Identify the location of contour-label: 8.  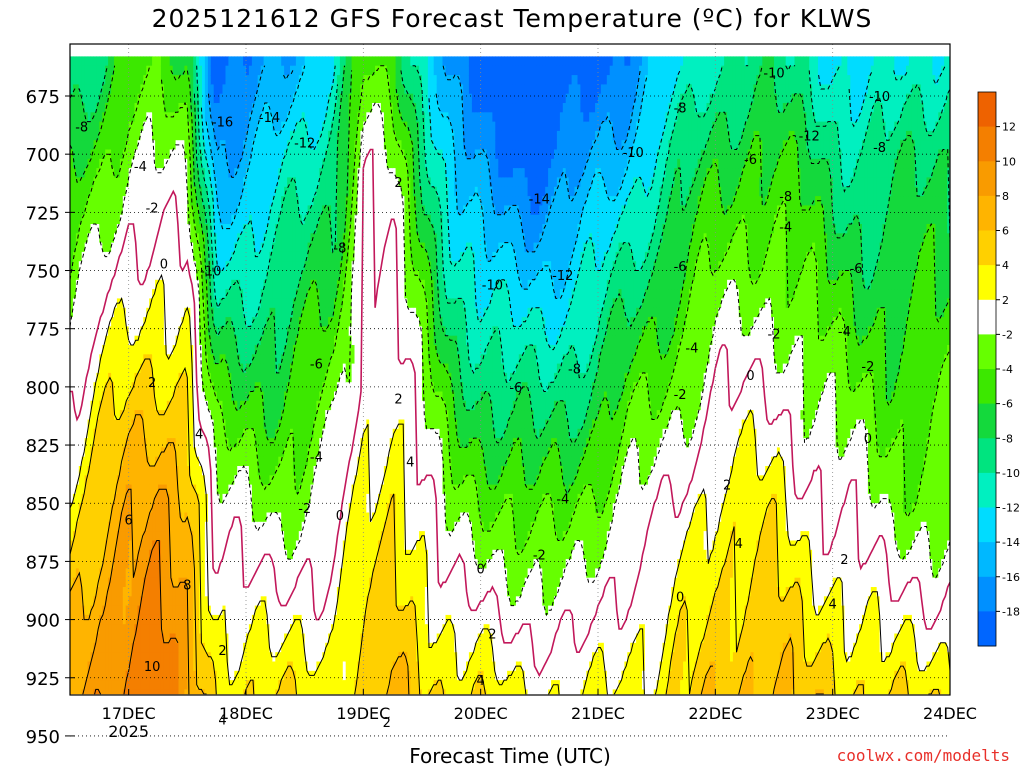
(187, 586).